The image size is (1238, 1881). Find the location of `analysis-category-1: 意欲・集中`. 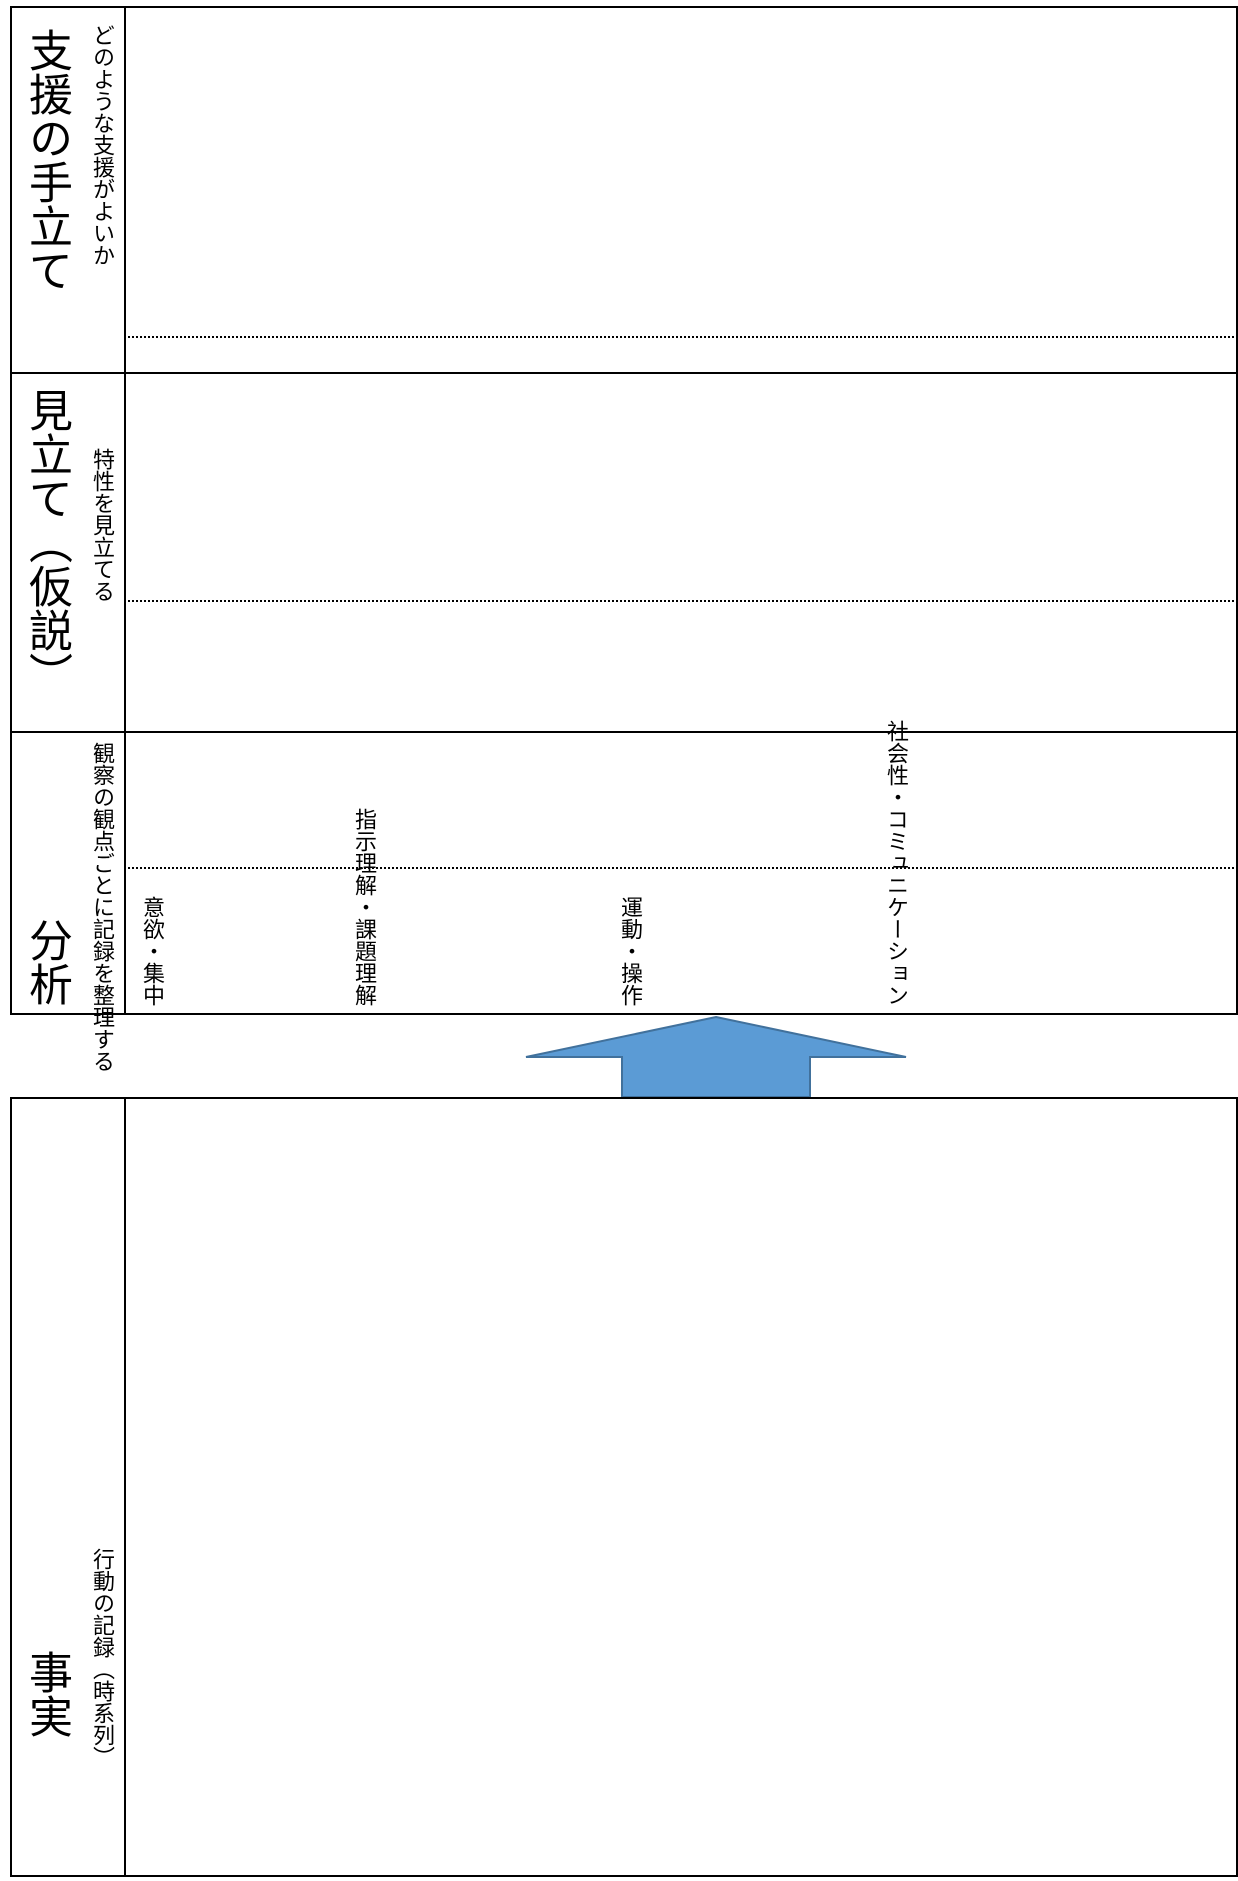

analysis-category-1: 意欲・集中 is located at coordinates (151, 951).